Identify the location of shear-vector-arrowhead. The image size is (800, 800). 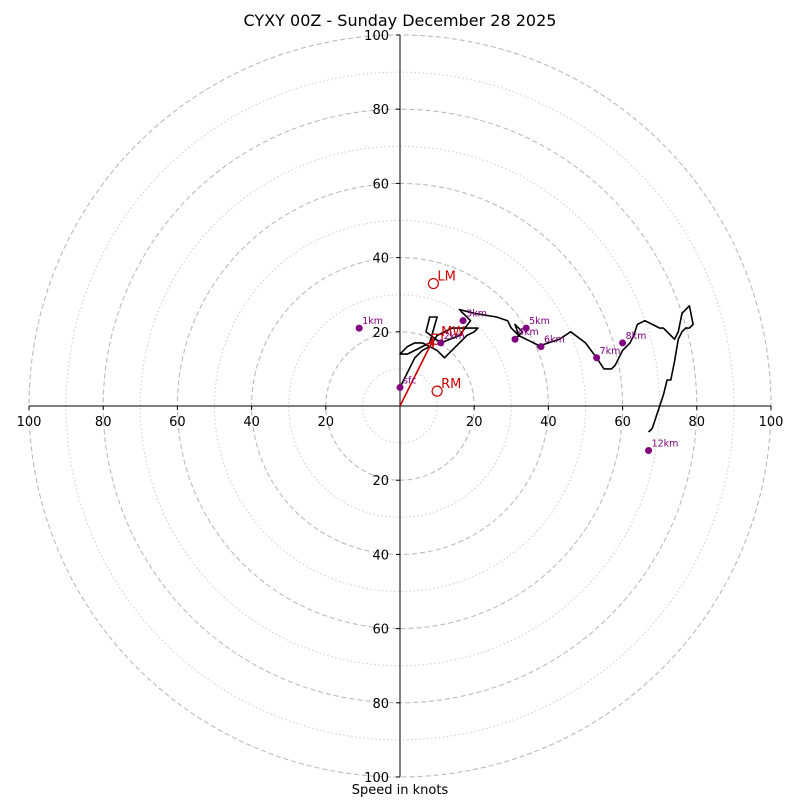
(430, 343).